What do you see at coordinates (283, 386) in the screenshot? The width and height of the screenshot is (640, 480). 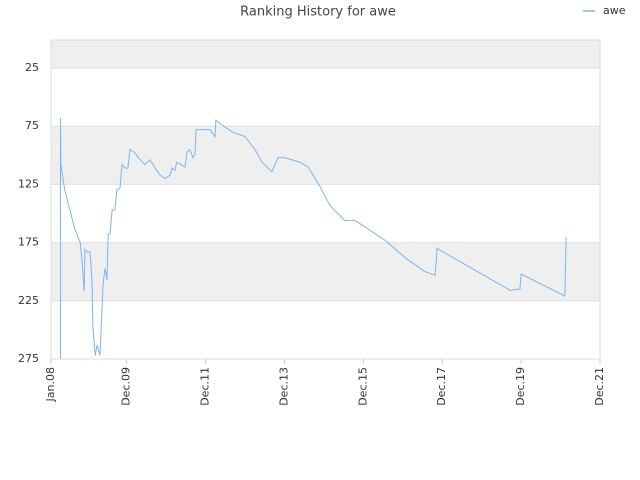 I see `x-tick-label: Dec.13` at bounding box center [283, 386].